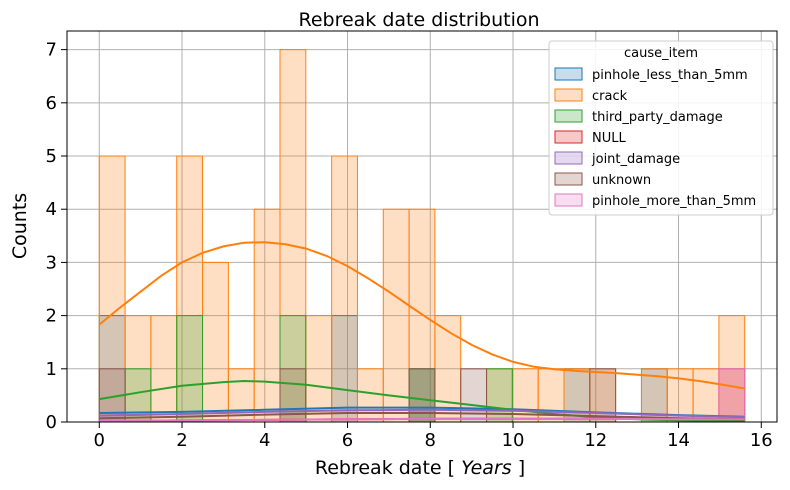  Describe the element at coordinates (661, 128) in the screenshot. I see `legend-box` at that location.